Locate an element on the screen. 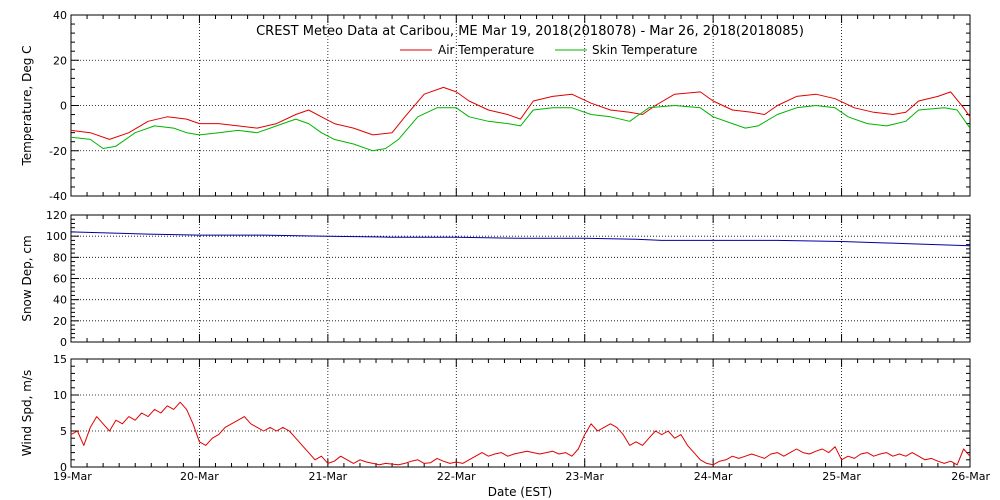  y-tick-label: 80 is located at coordinates (60, 257).